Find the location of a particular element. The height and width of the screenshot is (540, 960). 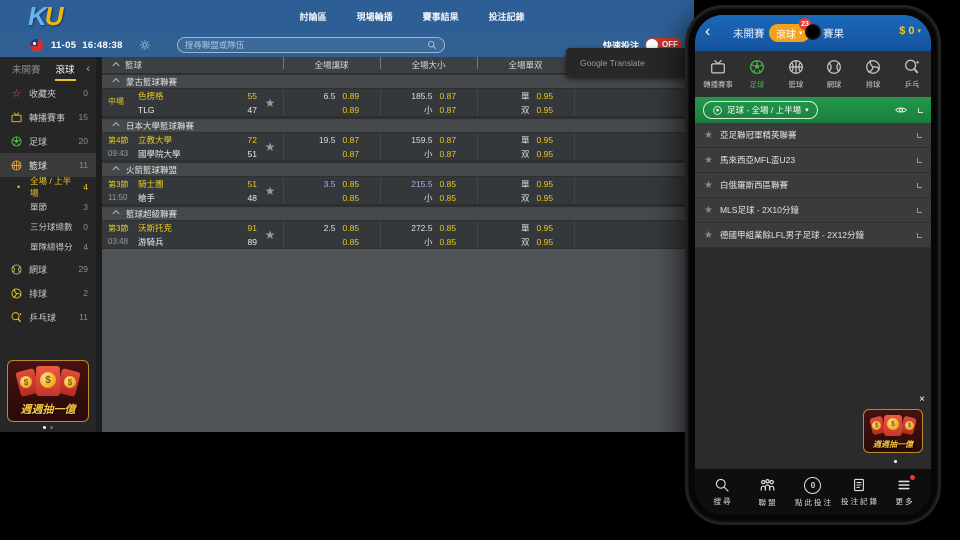

nav-leagues: 聯盟 is located at coordinates (768, 492).